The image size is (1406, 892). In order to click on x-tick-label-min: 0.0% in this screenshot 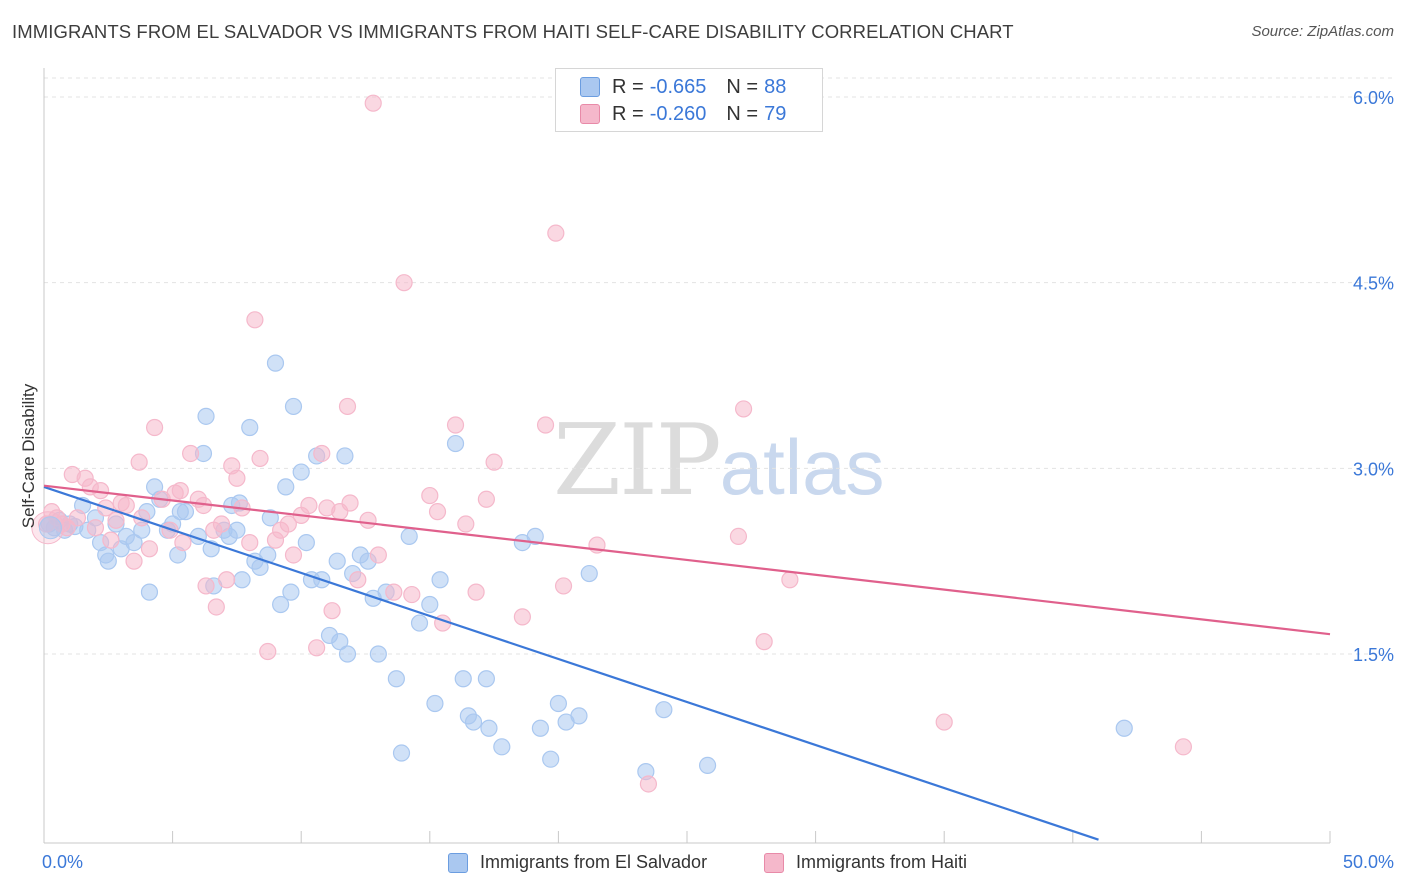, I will do `click(63, 862)`.